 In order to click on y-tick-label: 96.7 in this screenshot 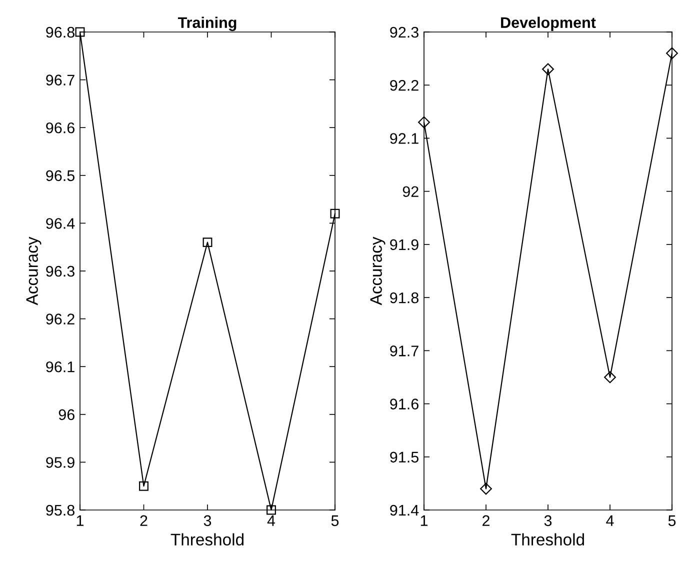, I will do `click(60, 80)`.